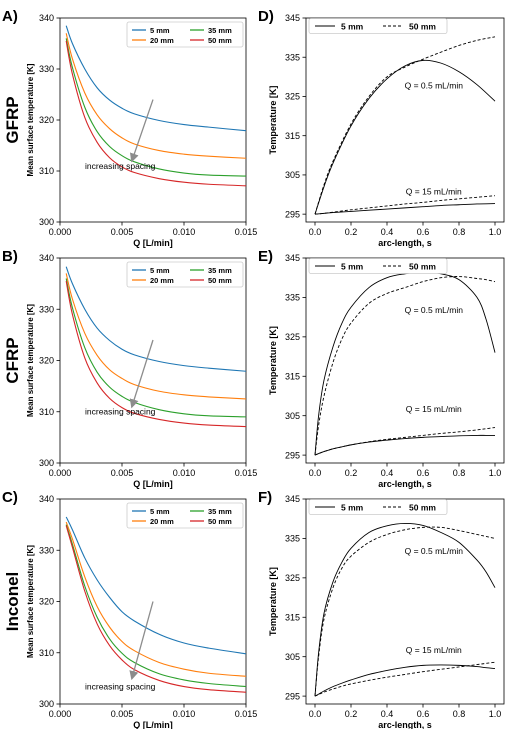  Describe the element at coordinates (12, 602) in the screenshot. I see `row-label: Inconel` at that location.